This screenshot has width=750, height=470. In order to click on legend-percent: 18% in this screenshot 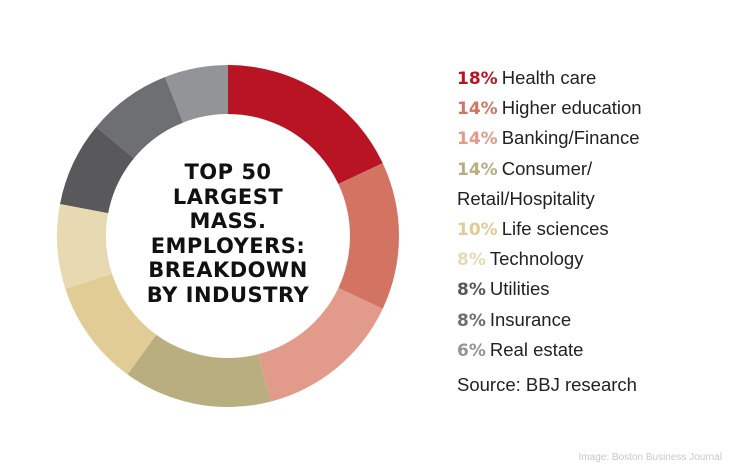, I will do `click(477, 79)`.